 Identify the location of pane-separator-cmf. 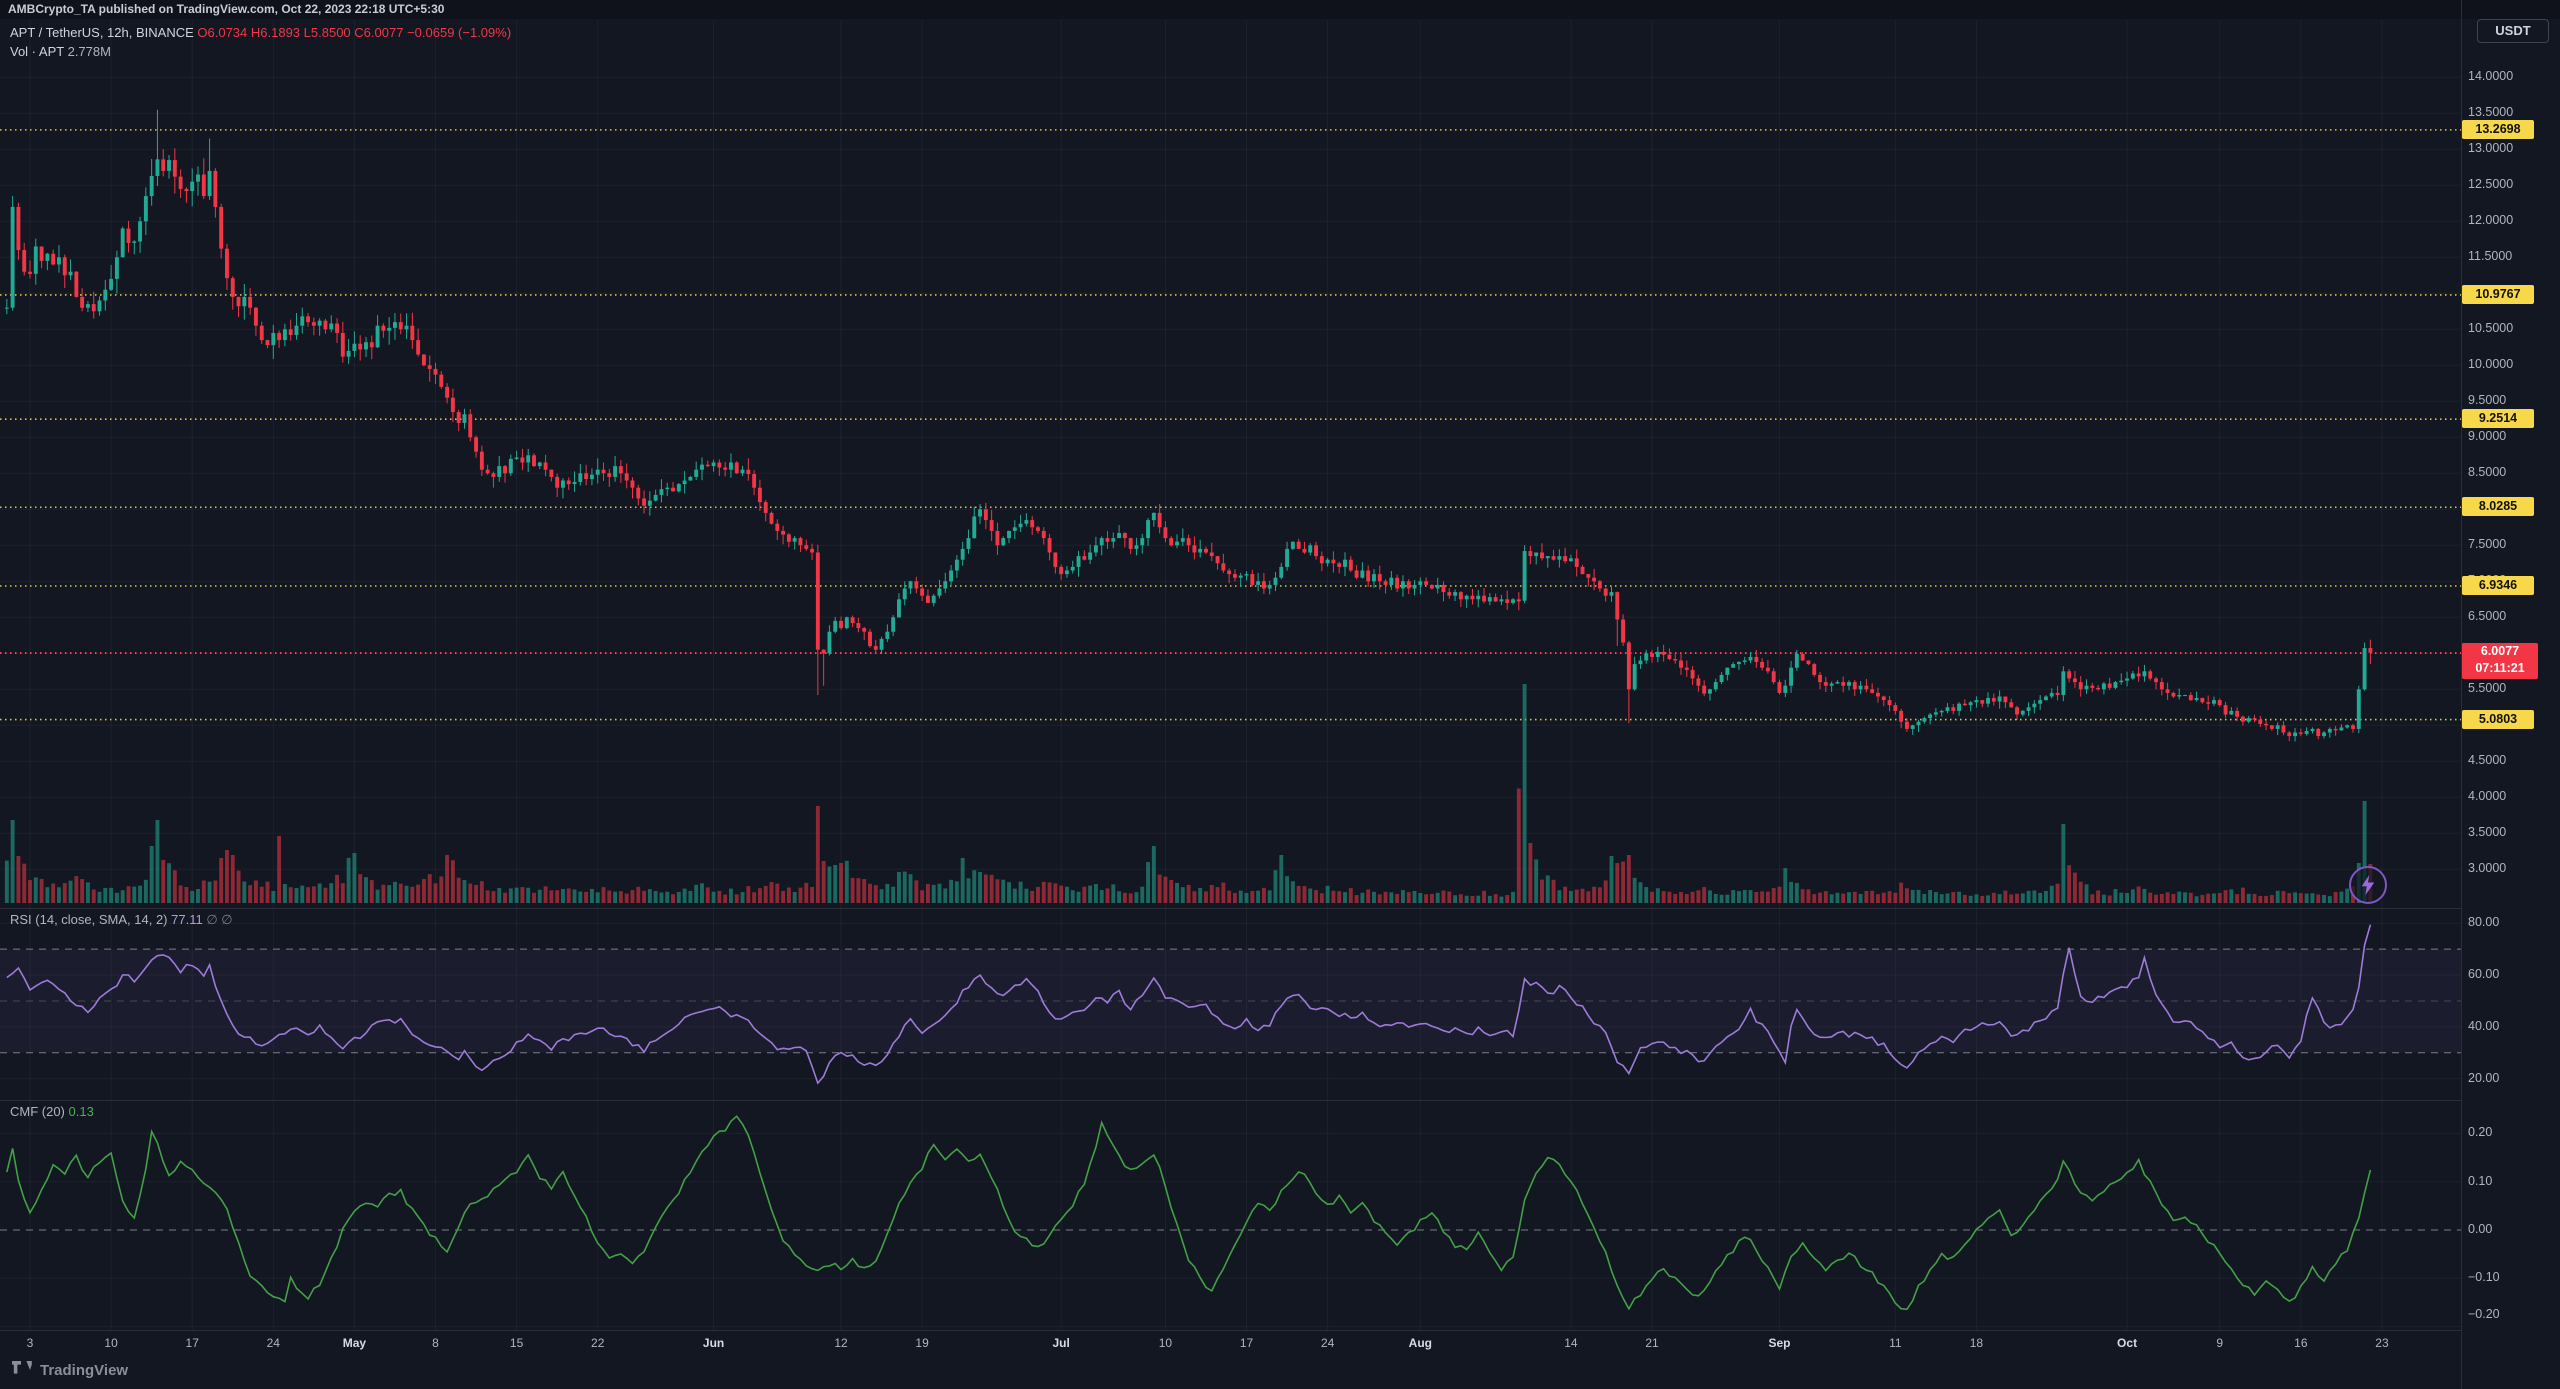
(1230, 1100).